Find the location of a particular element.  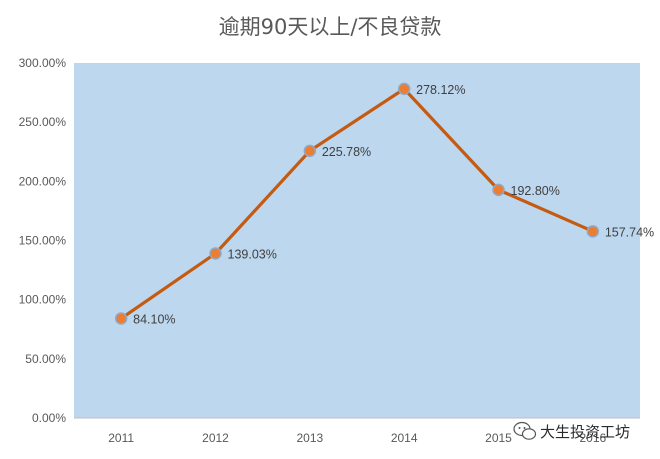

data-label: 225.78% is located at coordinates (346, 152).